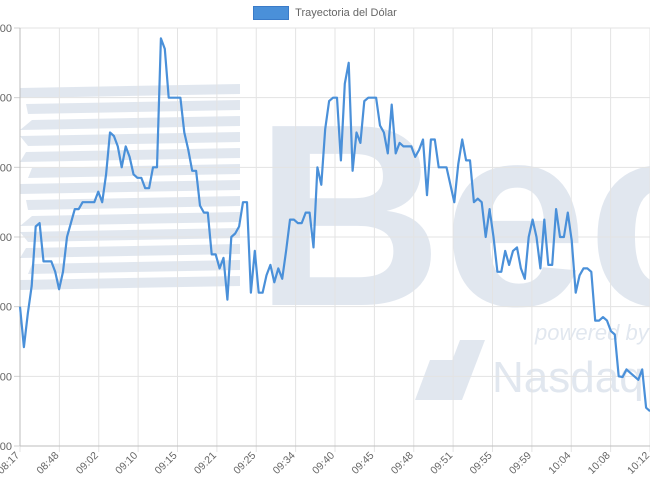 This screenshot has height=487, width=650. Describe the element at coordinates (481, 463) in the screenshot. I see `x-tick-label: 09:55` at that location.